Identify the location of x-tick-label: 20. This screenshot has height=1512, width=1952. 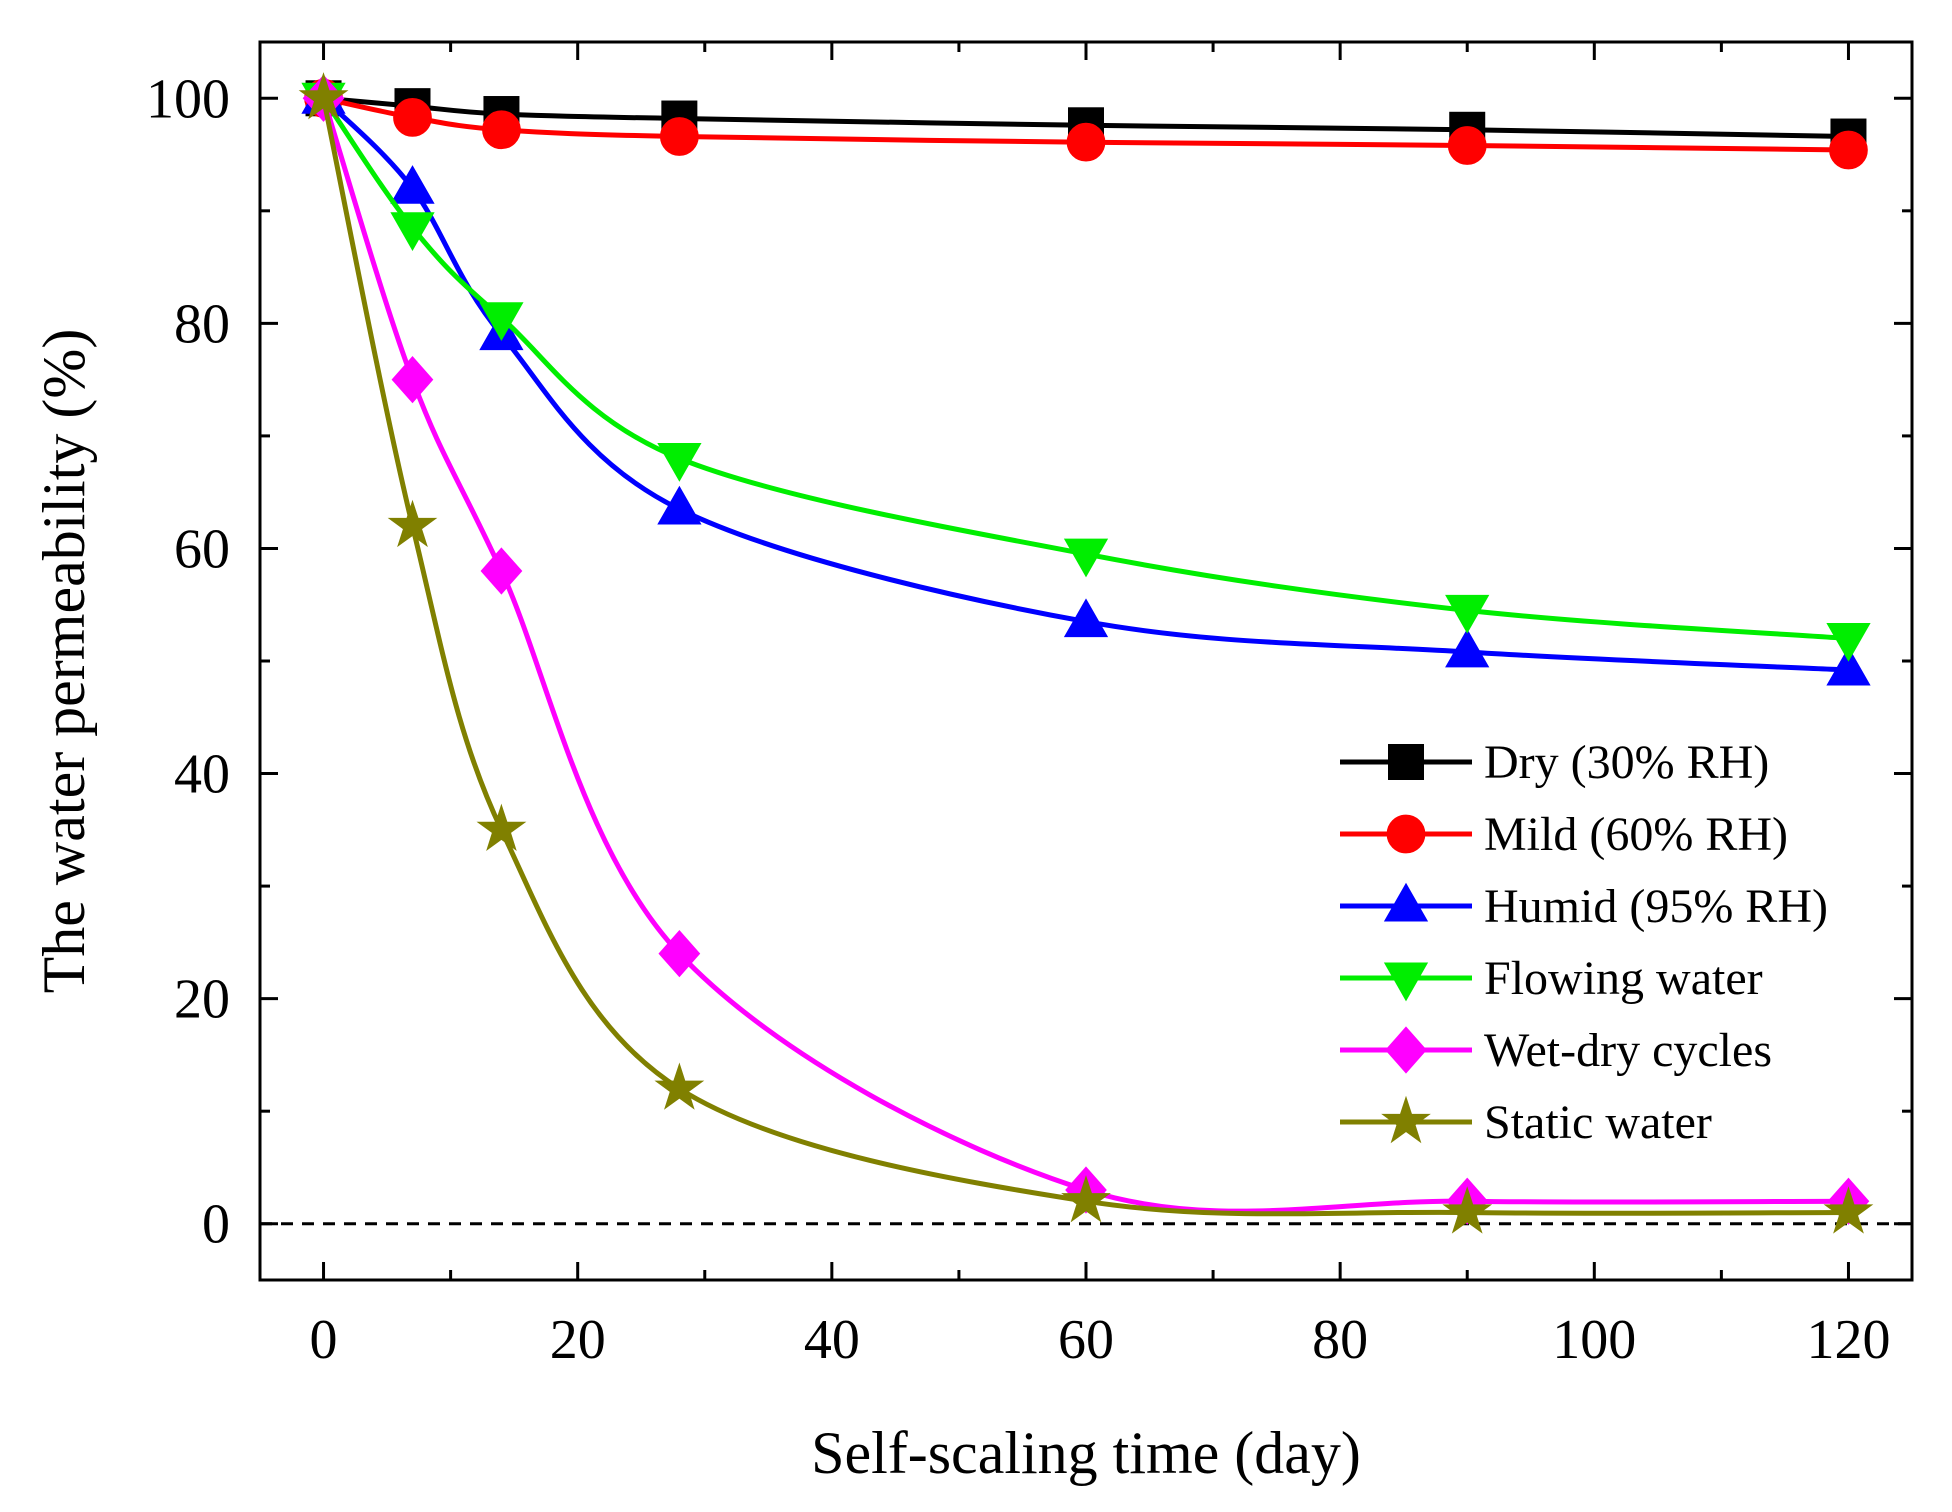
(578, 1340).